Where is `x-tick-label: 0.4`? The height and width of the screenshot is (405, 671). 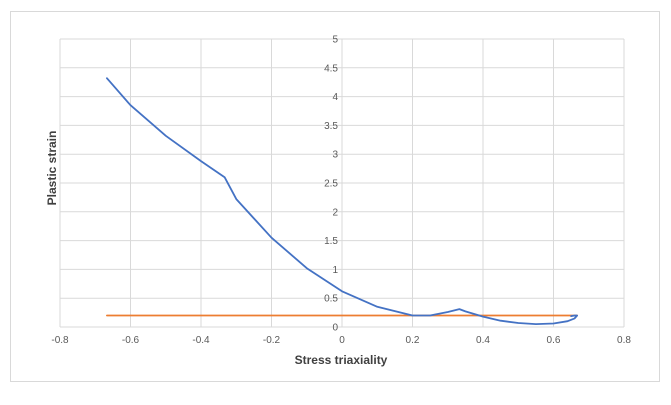 x-tick-label: 0.4 is located at coordinates (483, 340).